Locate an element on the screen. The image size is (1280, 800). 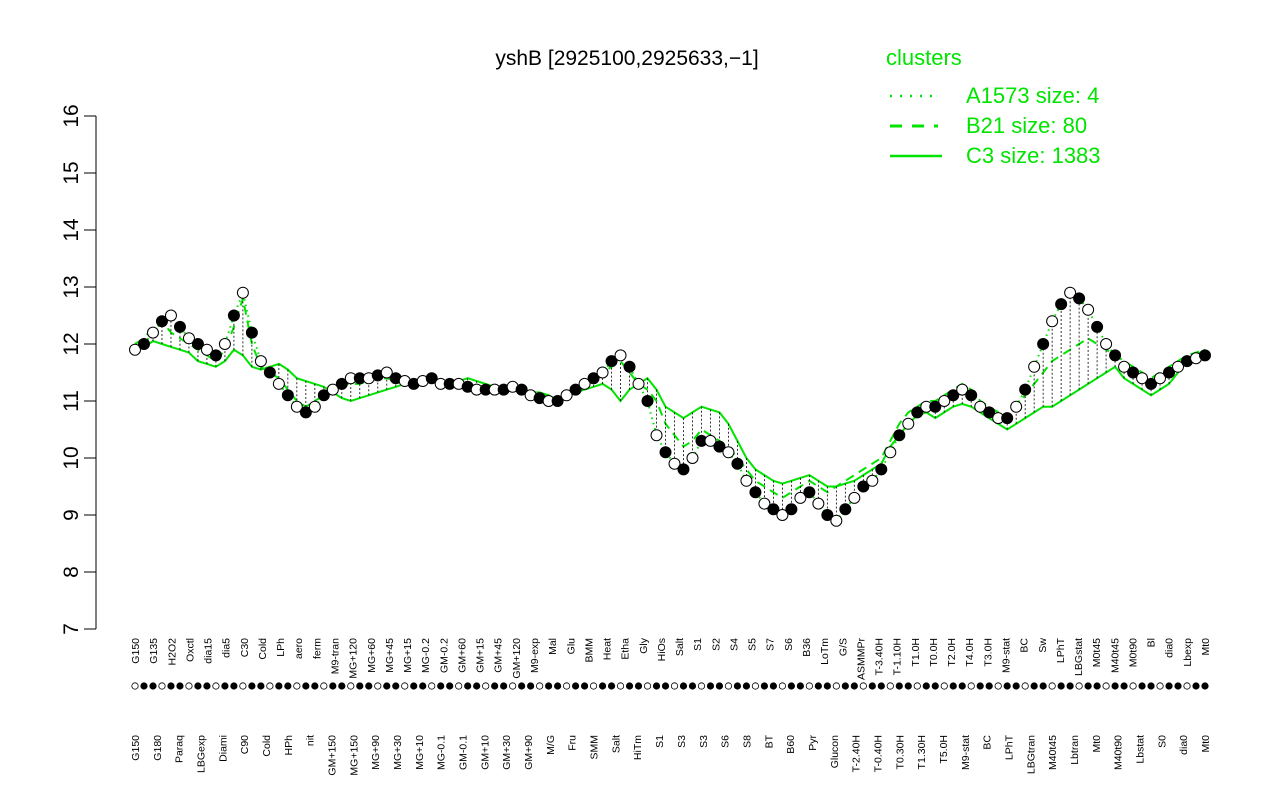
x-tick-label: S6 is located at coordinates (726, 741).